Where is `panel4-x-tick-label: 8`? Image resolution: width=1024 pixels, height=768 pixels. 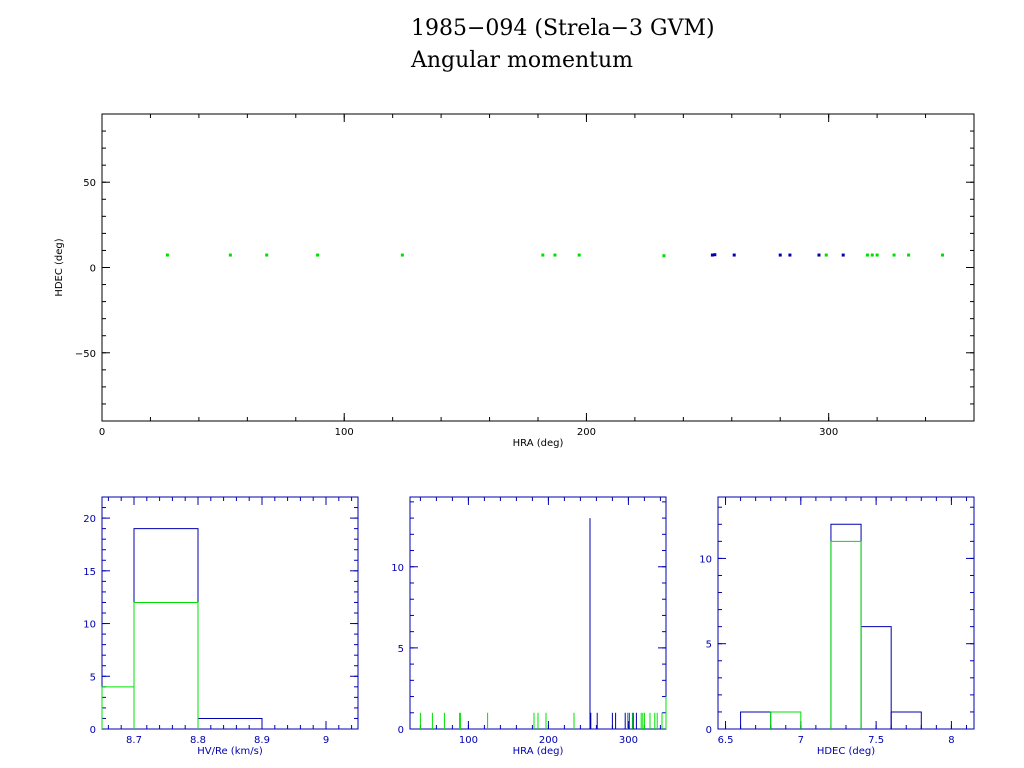
panel4-x-tick-label: 8 is located at coordinates (951, 740).